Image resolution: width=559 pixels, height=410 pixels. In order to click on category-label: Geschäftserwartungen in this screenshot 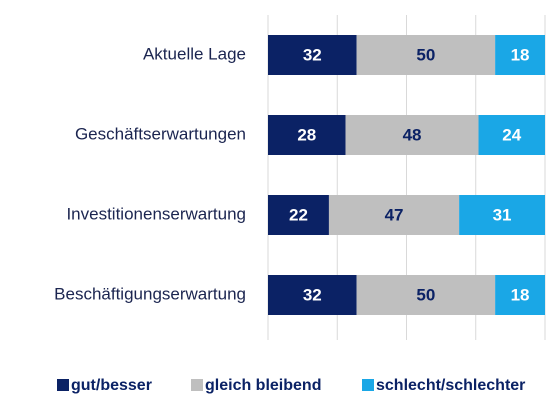, I will do `click(160, 133)`.